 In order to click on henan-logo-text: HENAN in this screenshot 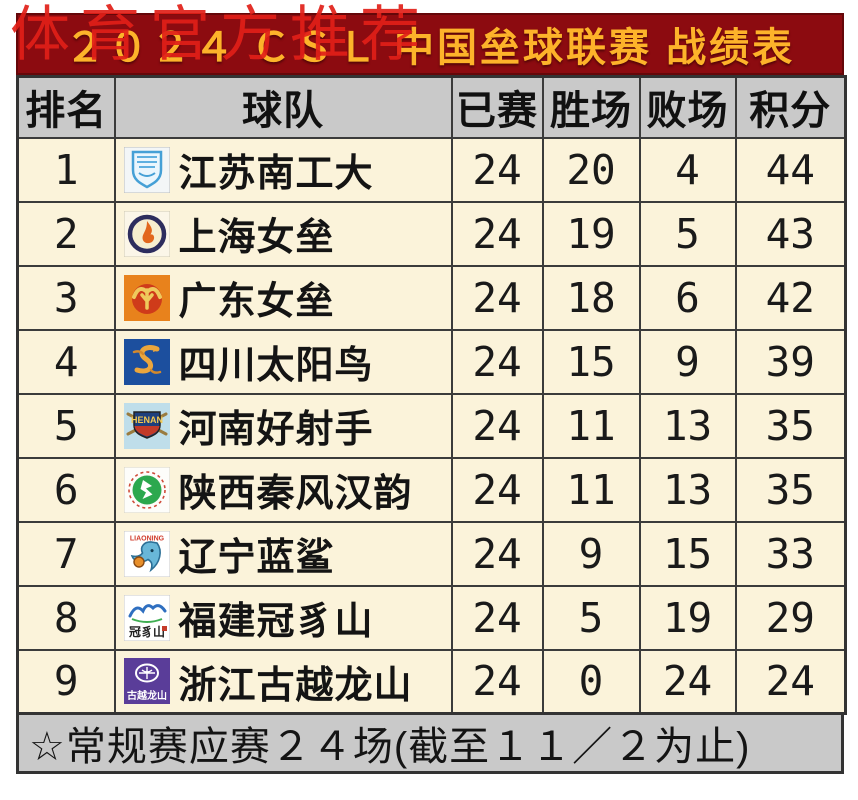, I will do `click(146, 420)`.